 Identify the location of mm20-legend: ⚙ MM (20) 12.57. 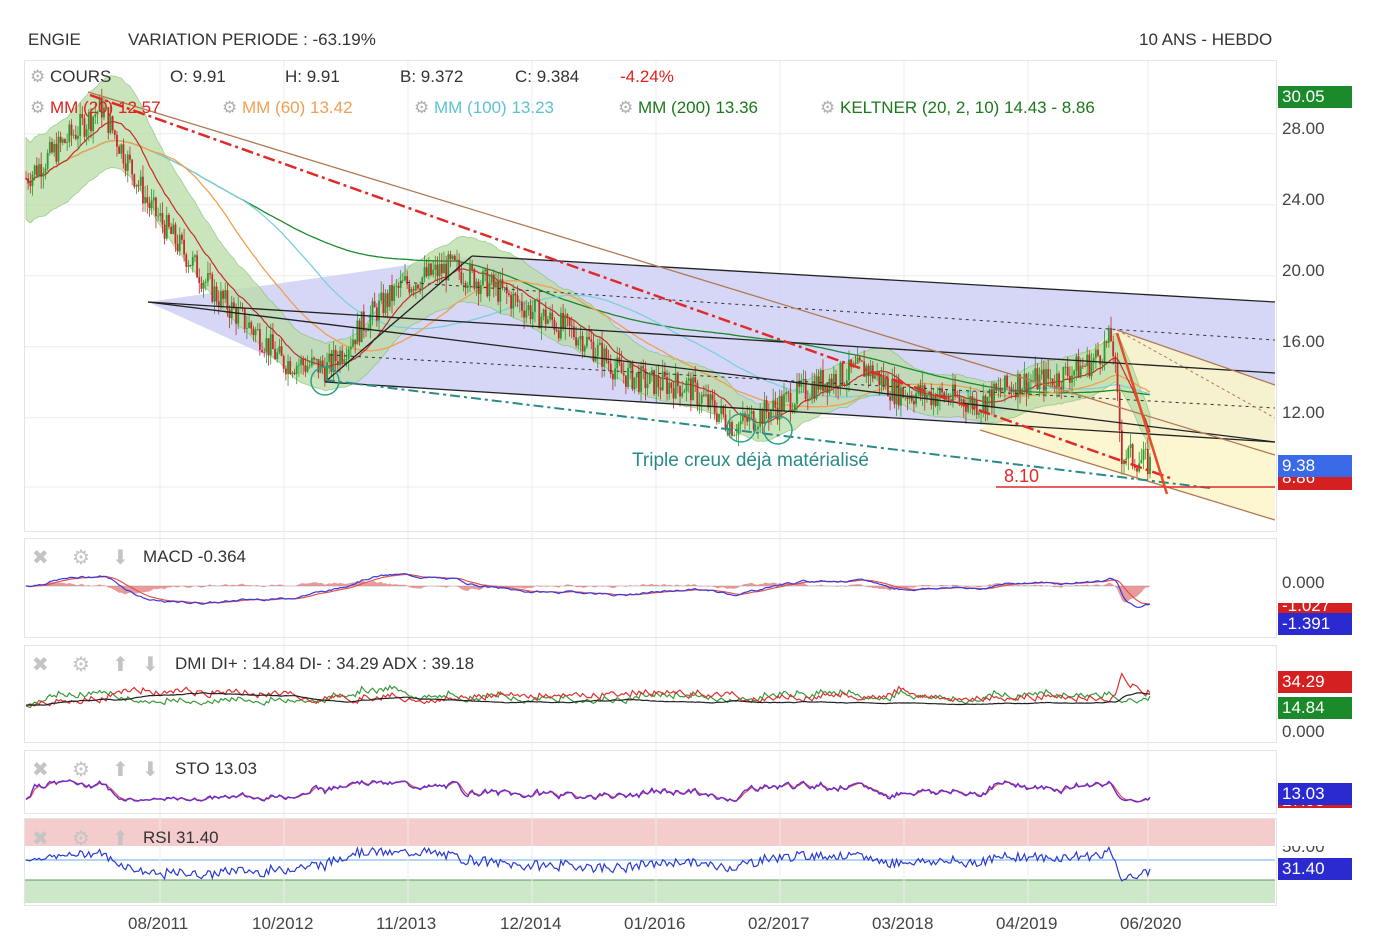
(95, 108).